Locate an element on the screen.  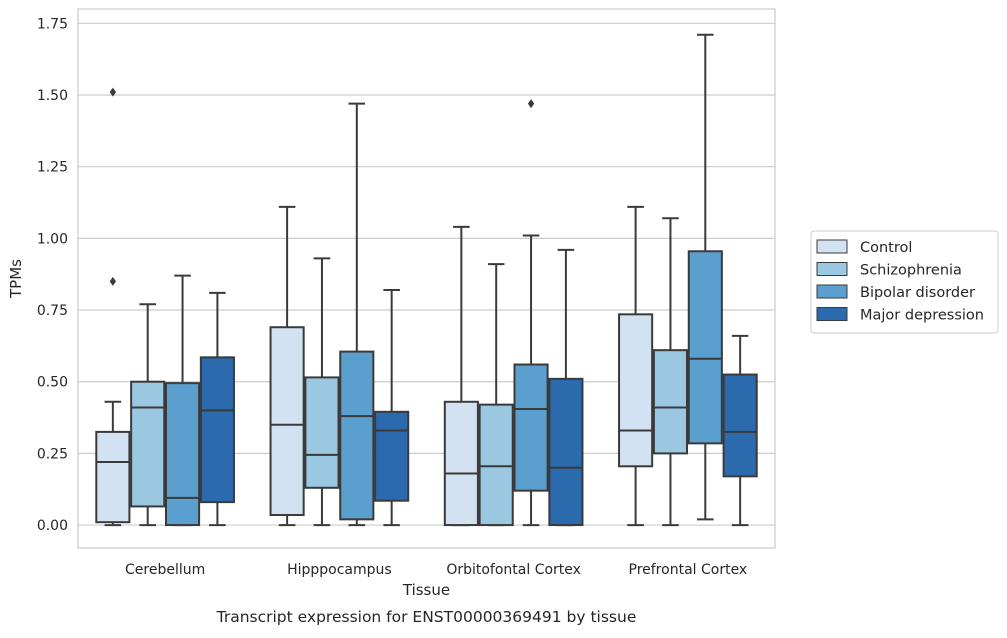
legend-label: Bipolar disorder is located at coordinates (917, 293).